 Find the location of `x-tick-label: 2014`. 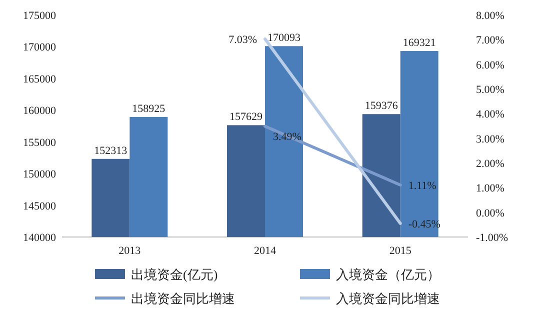

x-tick-label: 2014 is located at coordinates (265, 251).